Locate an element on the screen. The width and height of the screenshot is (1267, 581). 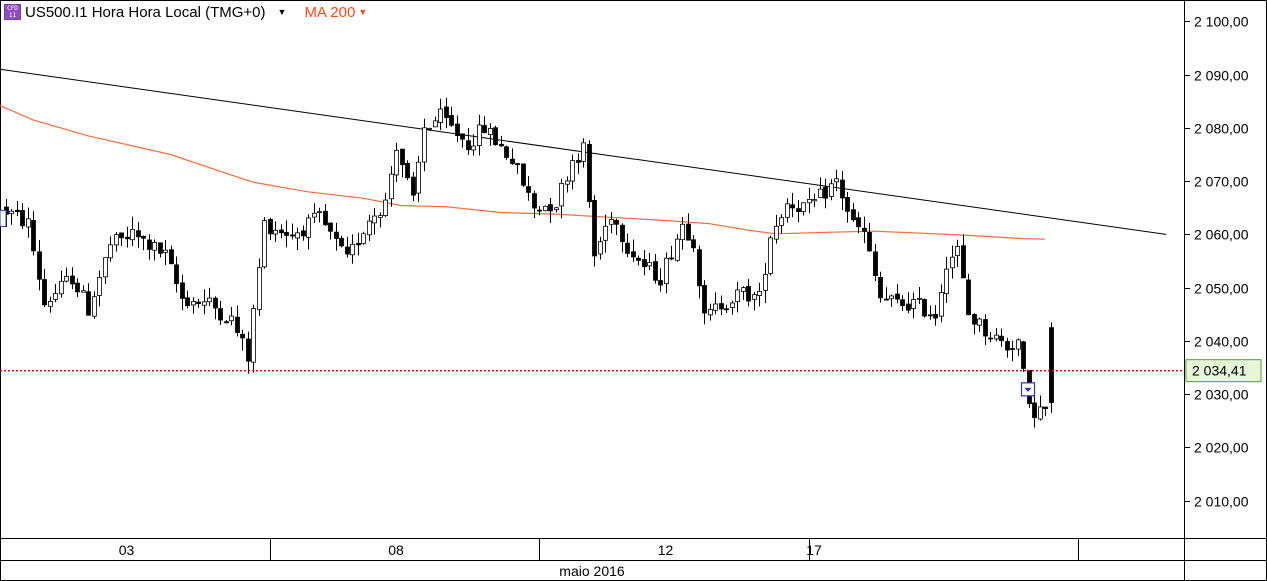
time-axis: 03 08 12 17 maio 2016 is located at coordinates (599, 558).